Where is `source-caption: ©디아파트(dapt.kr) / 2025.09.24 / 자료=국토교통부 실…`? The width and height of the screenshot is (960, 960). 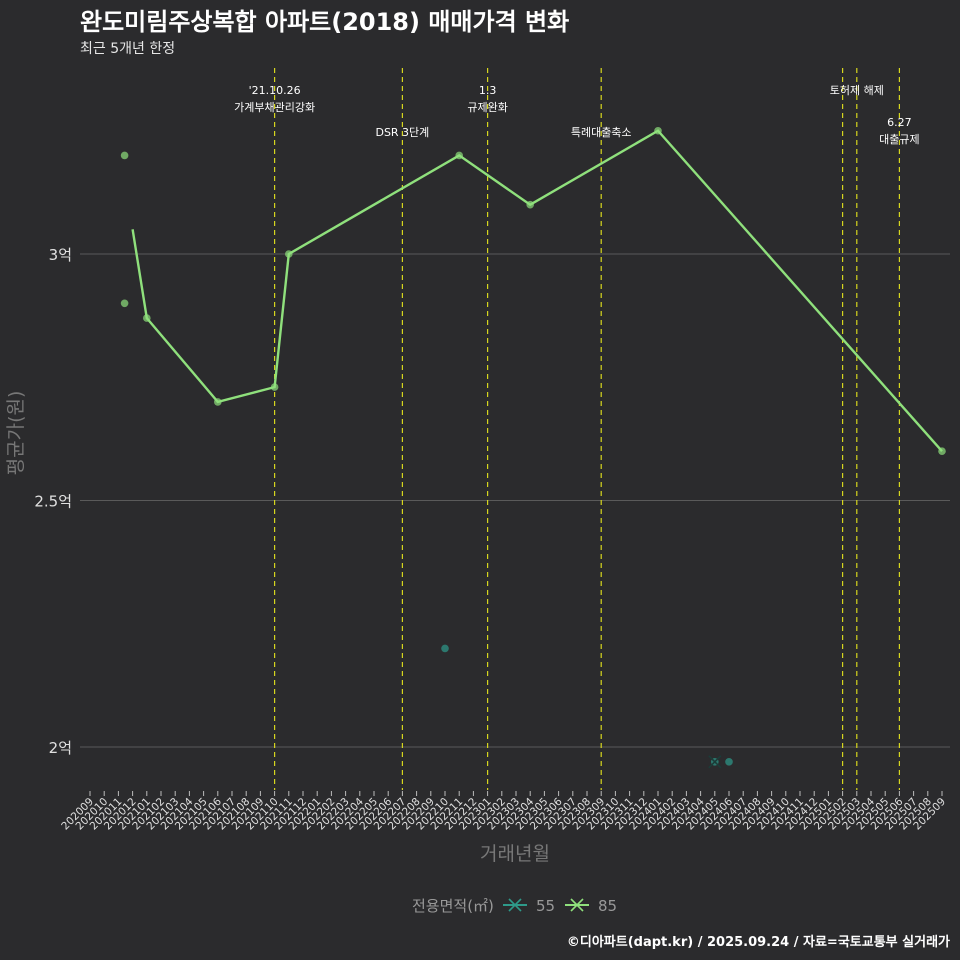
source-caption: ©디아파트(dapt.kr) / 2025.09.24 / 자료=국토교통부 실… is located at coordinates (758, 942).